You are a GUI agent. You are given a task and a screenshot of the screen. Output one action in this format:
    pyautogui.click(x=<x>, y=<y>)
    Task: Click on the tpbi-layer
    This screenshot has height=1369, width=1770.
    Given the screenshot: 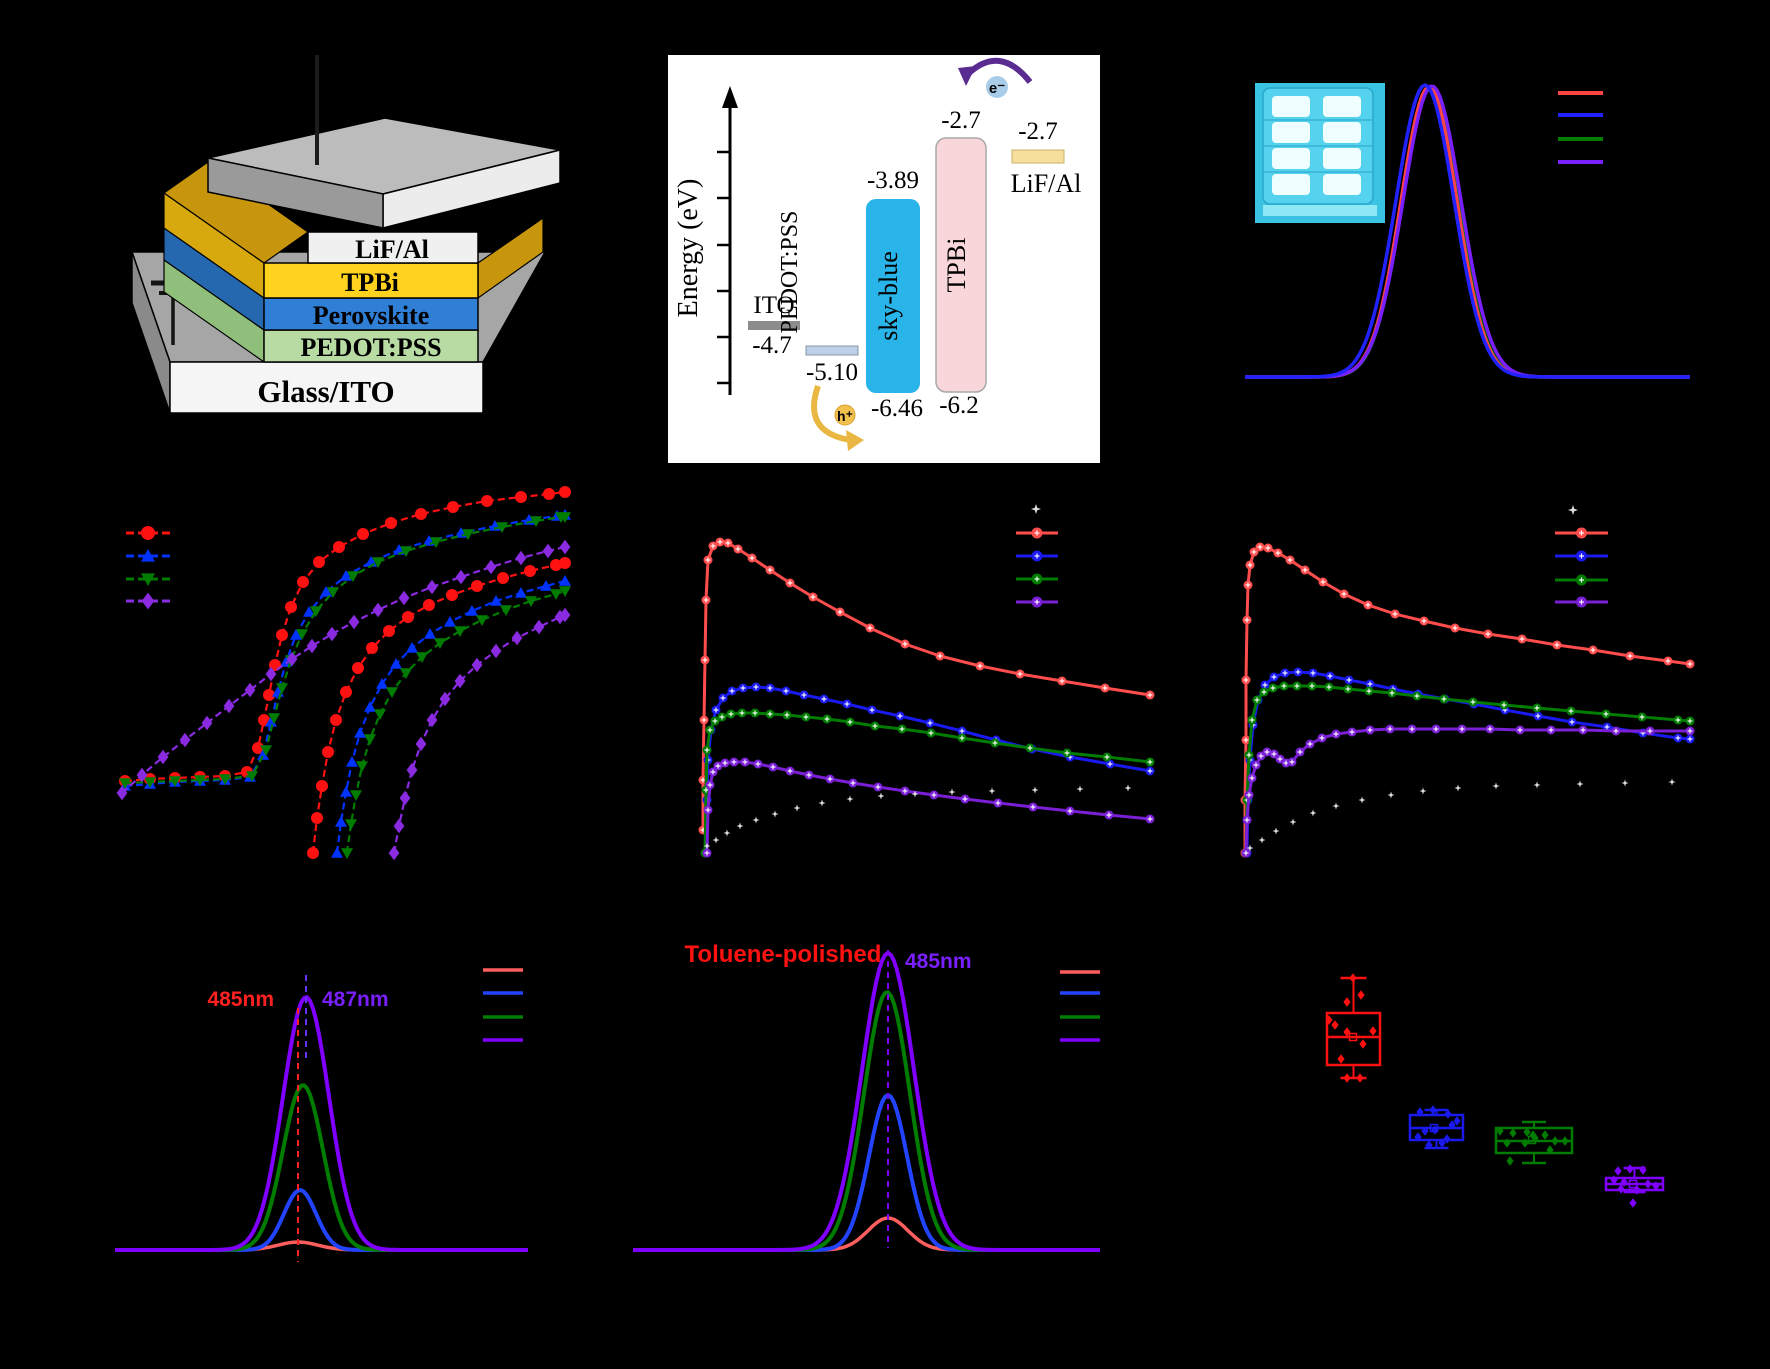 What is the action you would take?
    pyautogui.click(x=371, y=280)
    